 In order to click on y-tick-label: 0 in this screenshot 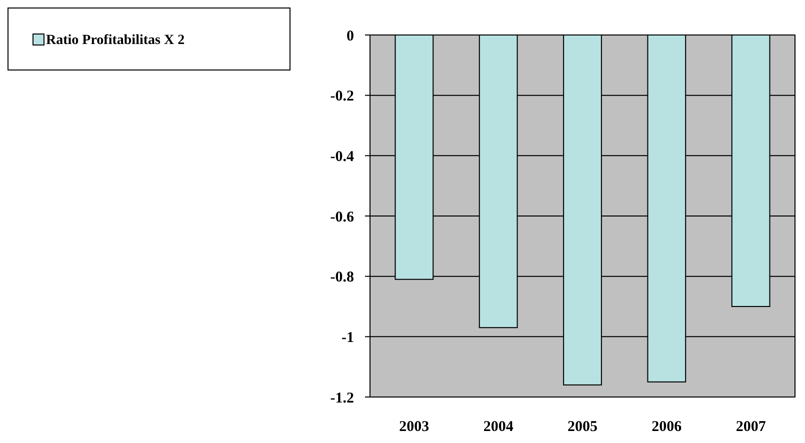, I will do `click(350, 36)`.